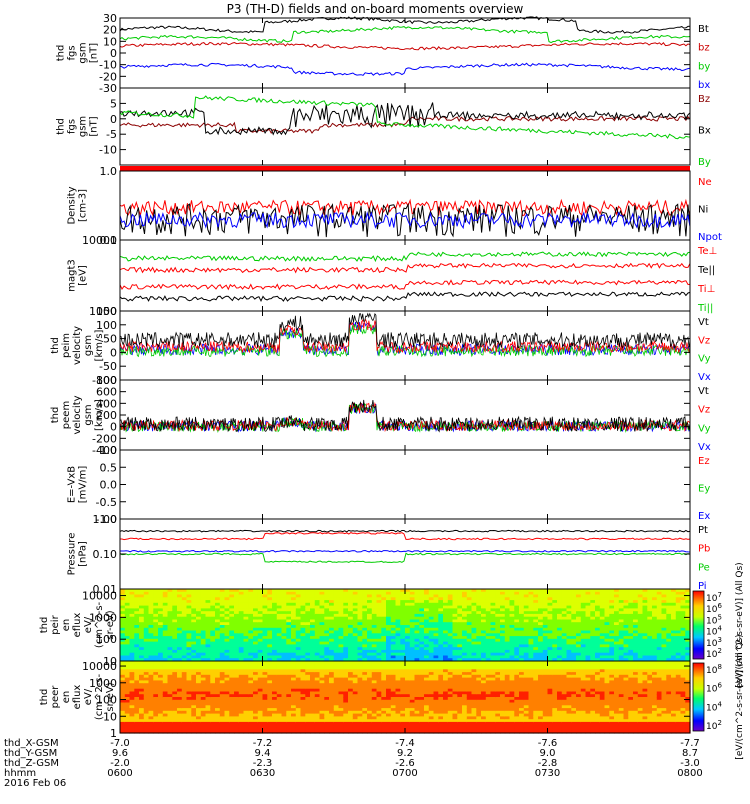  I want to click on legend-vx: Vx, so click(704, 377).